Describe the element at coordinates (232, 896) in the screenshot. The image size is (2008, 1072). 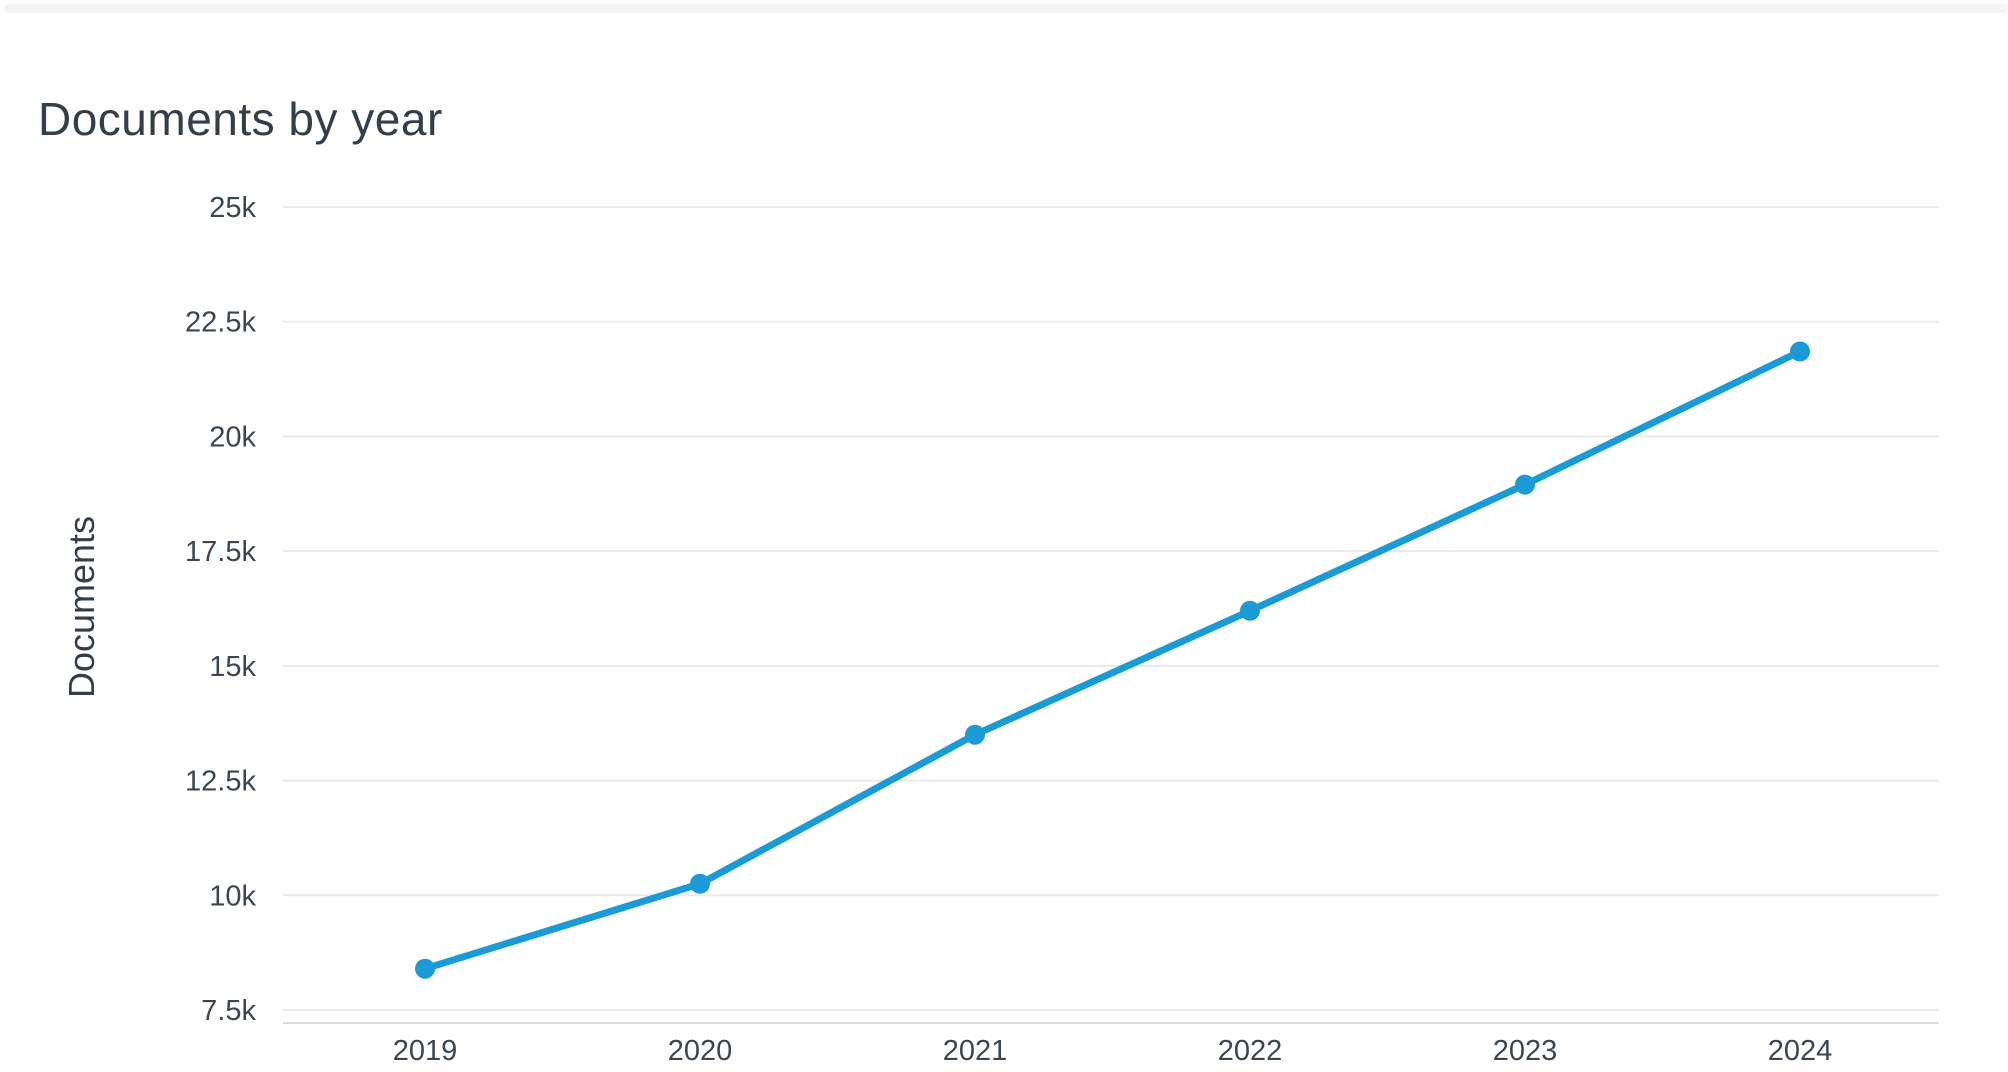
I see `y-tick-label-10k: 10k` at that location.